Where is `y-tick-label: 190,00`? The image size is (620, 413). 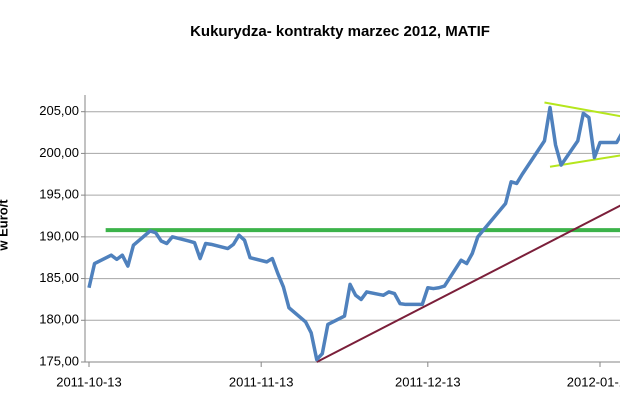
y-tick-label: 190,00 is located at coordinates (59, 235).